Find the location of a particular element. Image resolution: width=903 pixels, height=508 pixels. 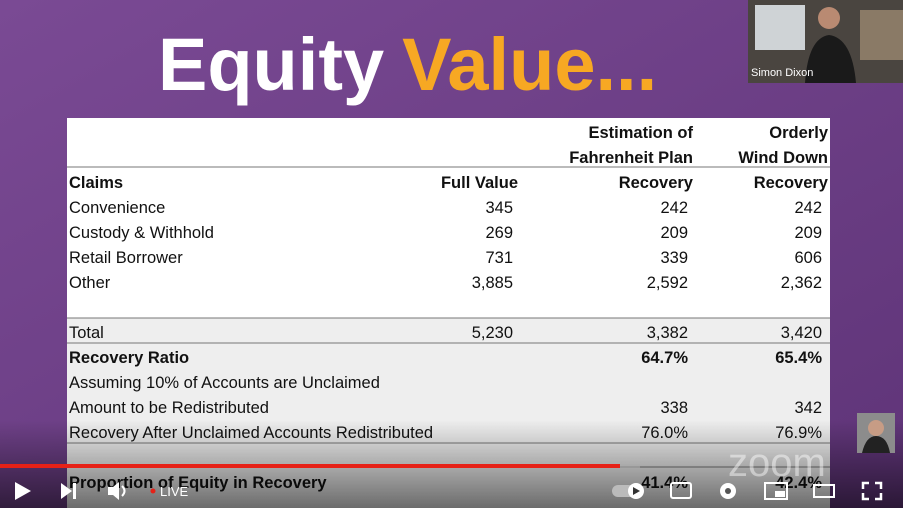

miniplayer-button is located at coordinates (776, 491).